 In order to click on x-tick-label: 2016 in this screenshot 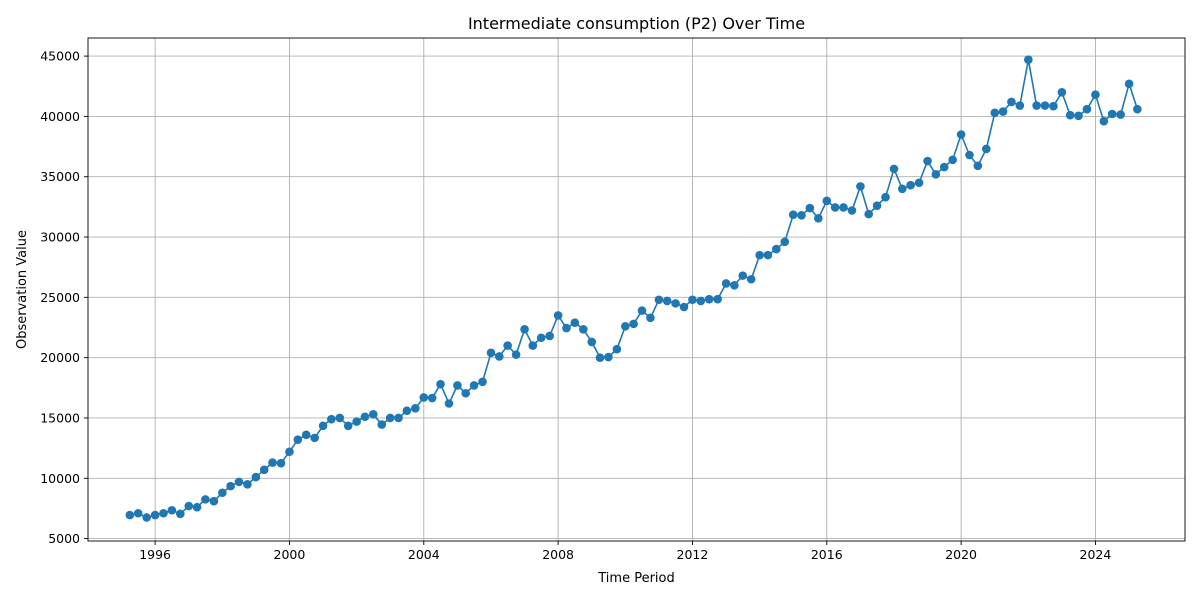, I will do `click(827, 554)`.